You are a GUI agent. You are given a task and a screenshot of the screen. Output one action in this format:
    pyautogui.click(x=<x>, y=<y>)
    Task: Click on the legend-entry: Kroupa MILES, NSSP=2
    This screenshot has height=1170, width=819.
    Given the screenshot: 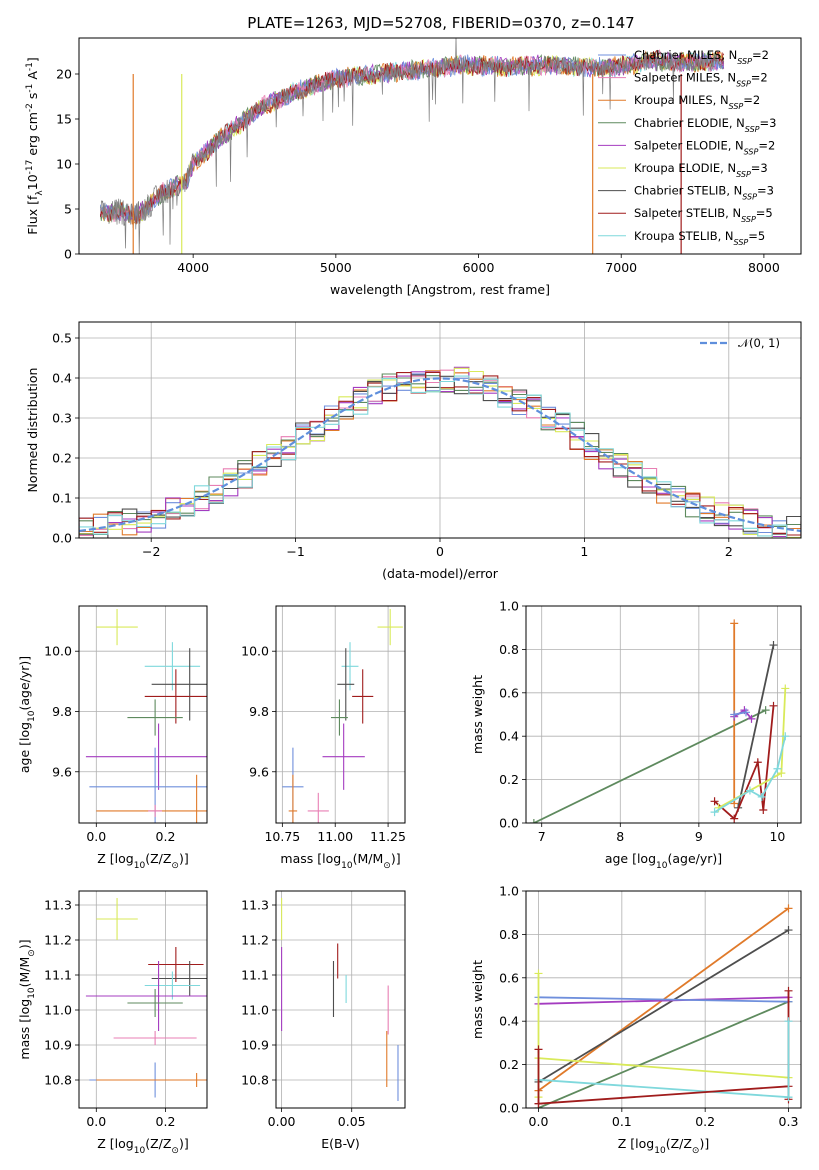 What is the action you would take?
    pyautogui.click(x=697, y=102)
    